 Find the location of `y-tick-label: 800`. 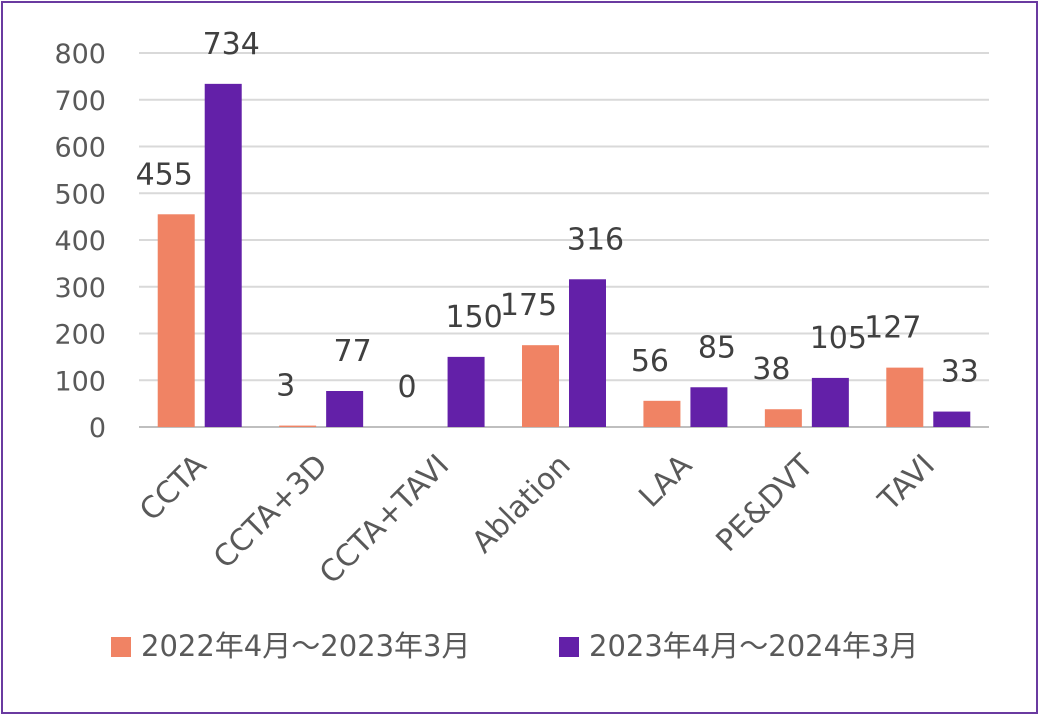

y-tick-label: 800 is located at coordinates (80, 54).